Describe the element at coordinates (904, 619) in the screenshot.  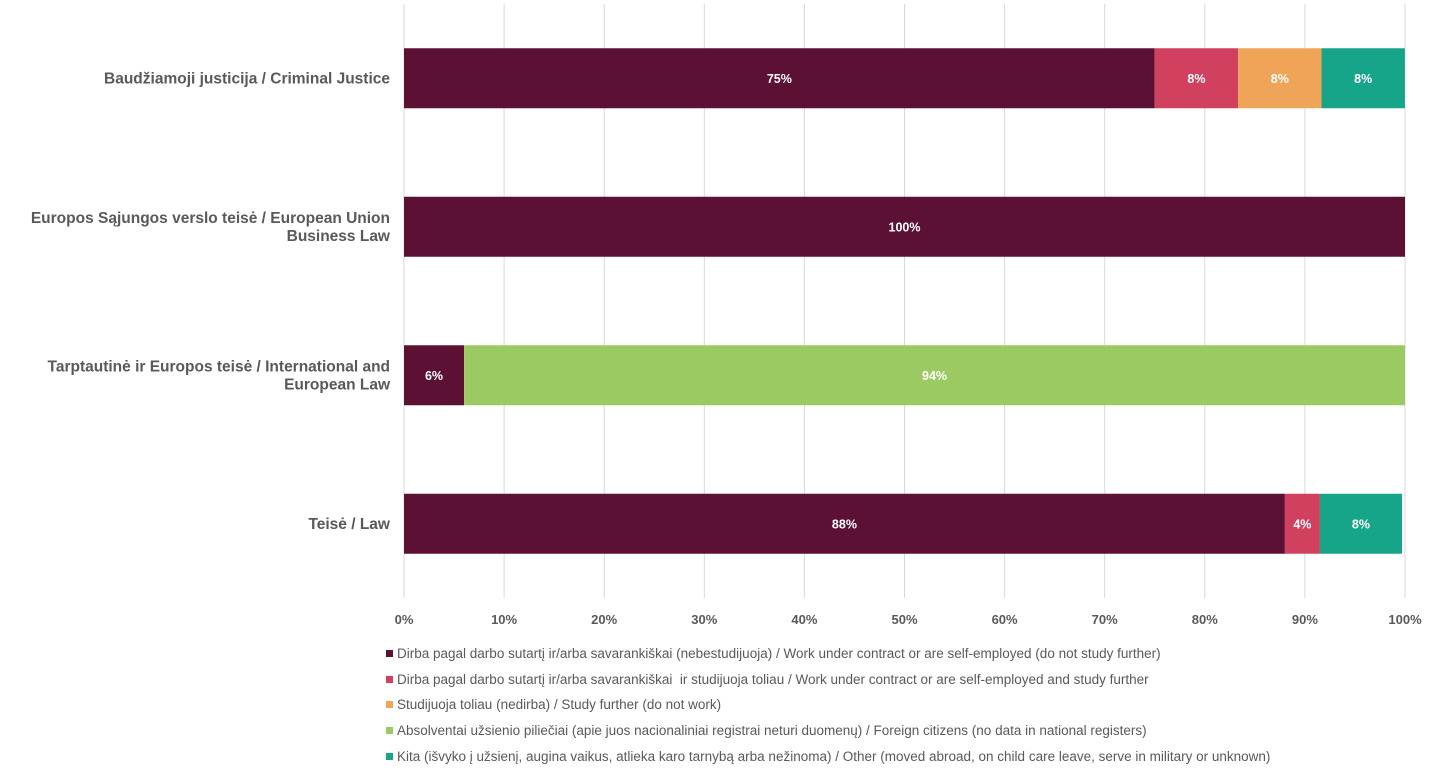
I see `x-tick-label: 50%` at that location.